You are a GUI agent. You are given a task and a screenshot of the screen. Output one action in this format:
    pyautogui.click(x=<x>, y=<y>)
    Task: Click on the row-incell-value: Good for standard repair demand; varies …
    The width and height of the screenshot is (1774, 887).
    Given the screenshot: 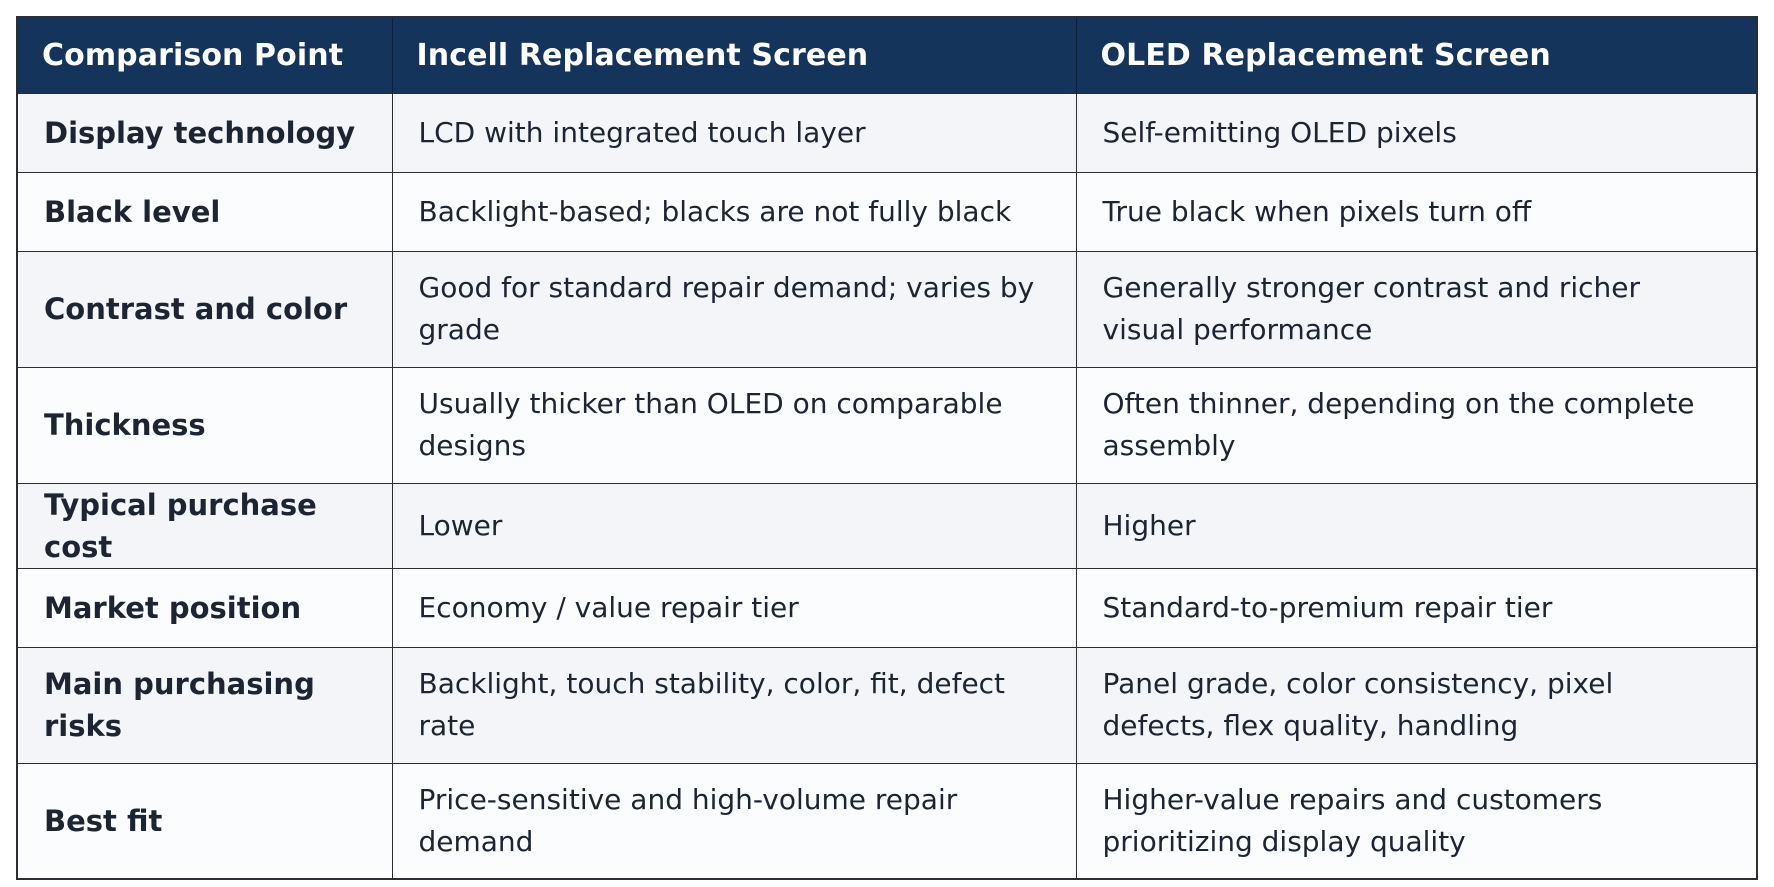 What is the action you would take?
    pyautogui.click(x=734, y=308)
    